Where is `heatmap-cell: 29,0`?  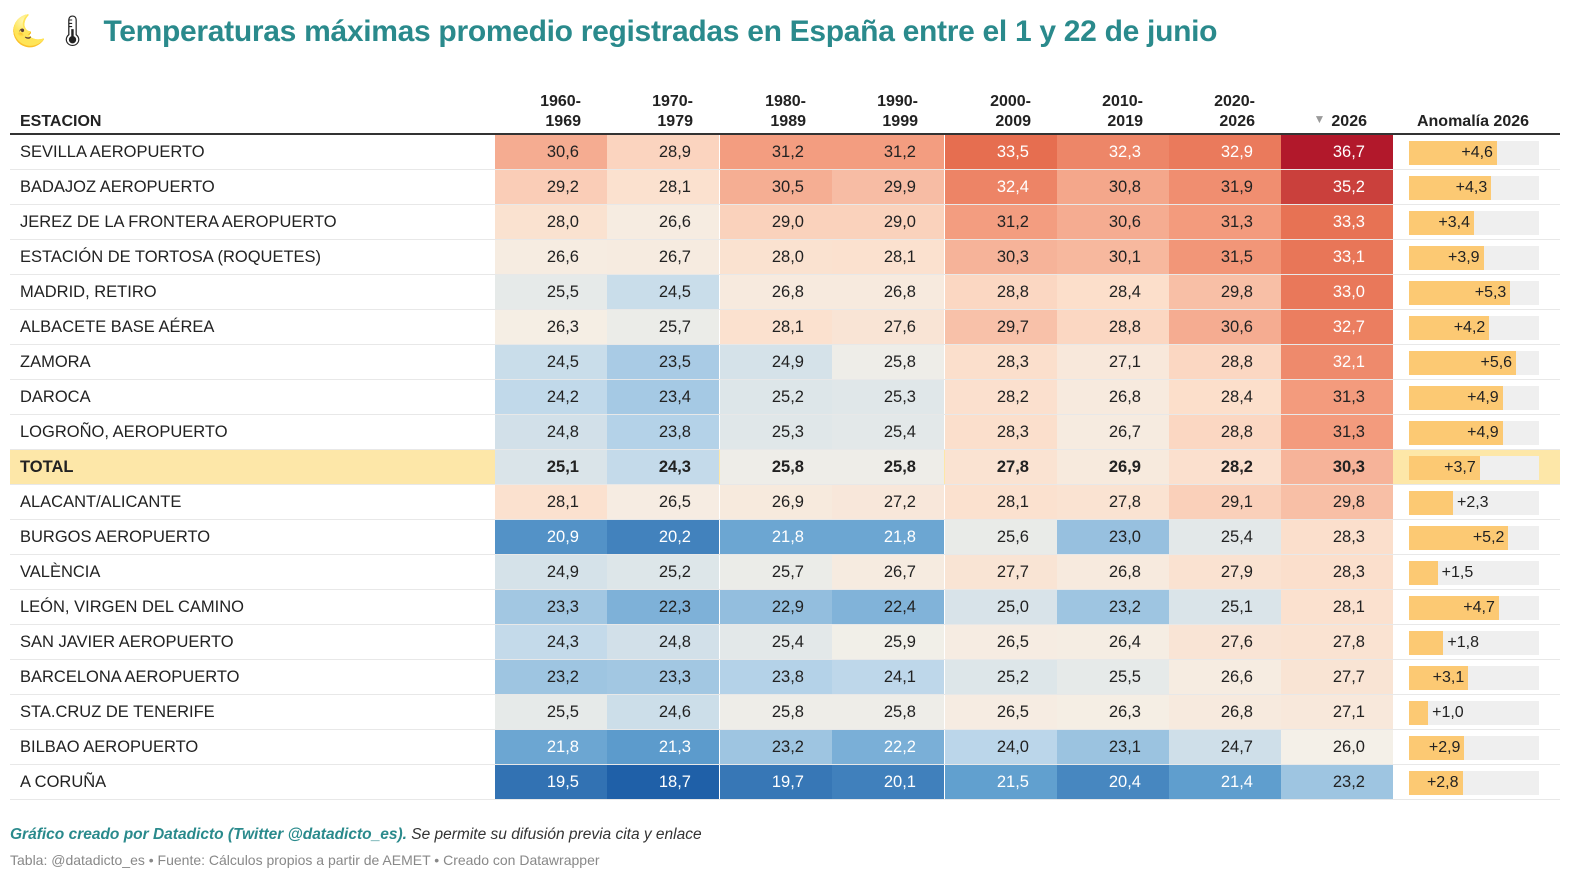 heatmap-cell: 29,0 is located at coordinates (888, 222).